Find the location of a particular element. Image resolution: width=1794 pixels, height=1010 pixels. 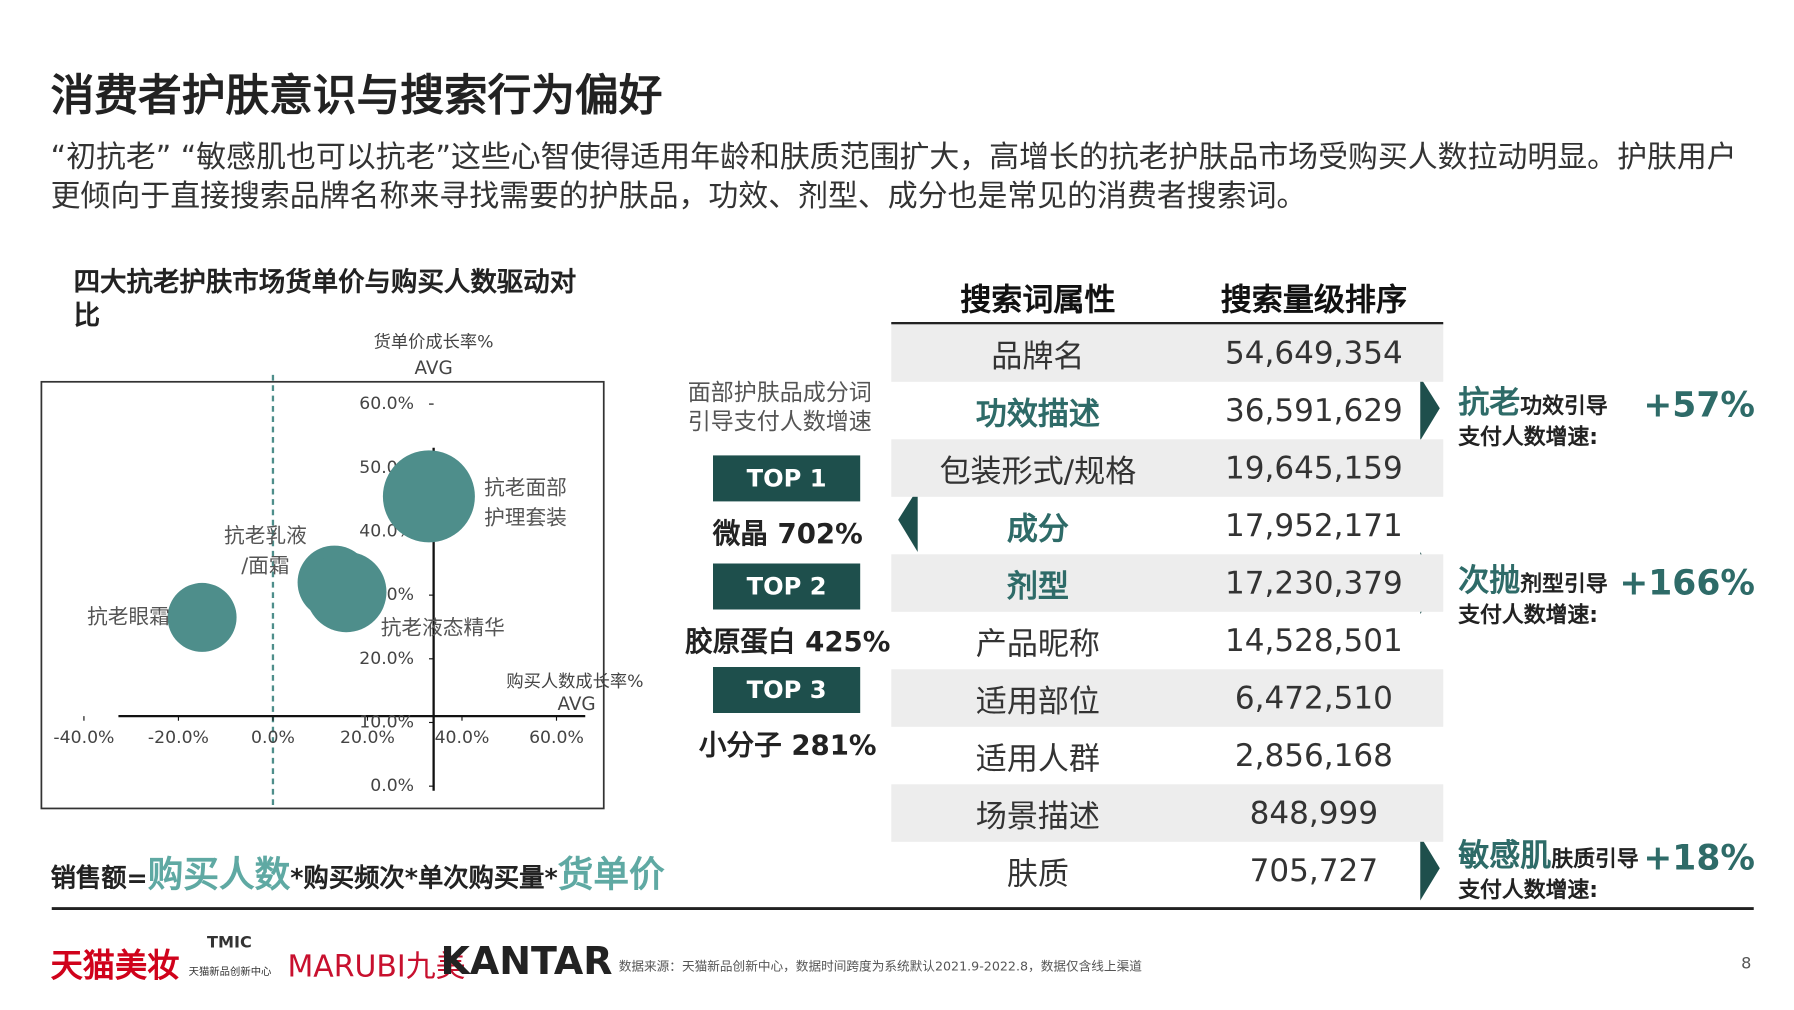

bubble-label: /面霜 is located at coordinates (265, 565).